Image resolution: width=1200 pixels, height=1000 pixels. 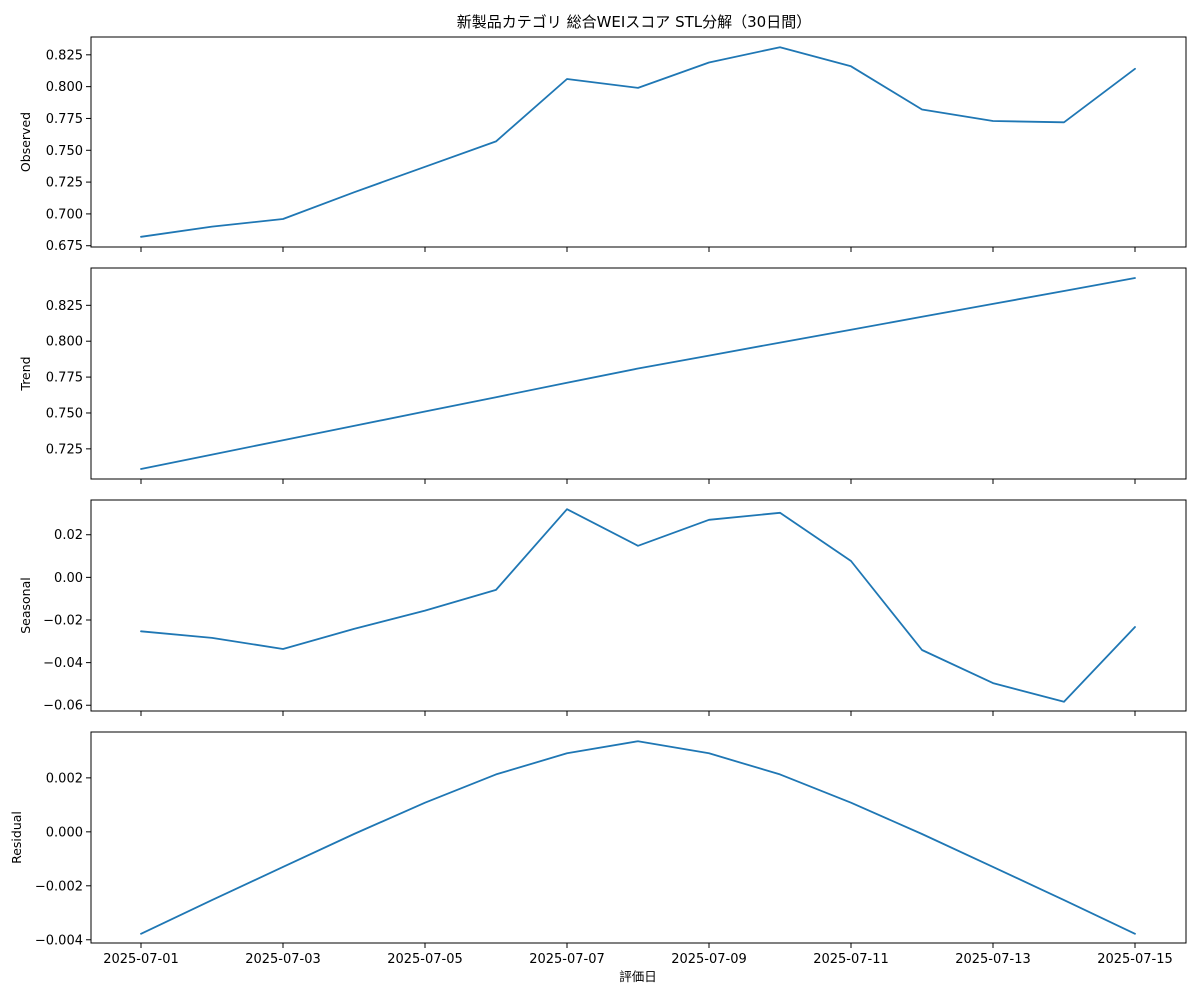 I want to click on y-tick-label-2-4: 0.02, so click(x=68, y=535).